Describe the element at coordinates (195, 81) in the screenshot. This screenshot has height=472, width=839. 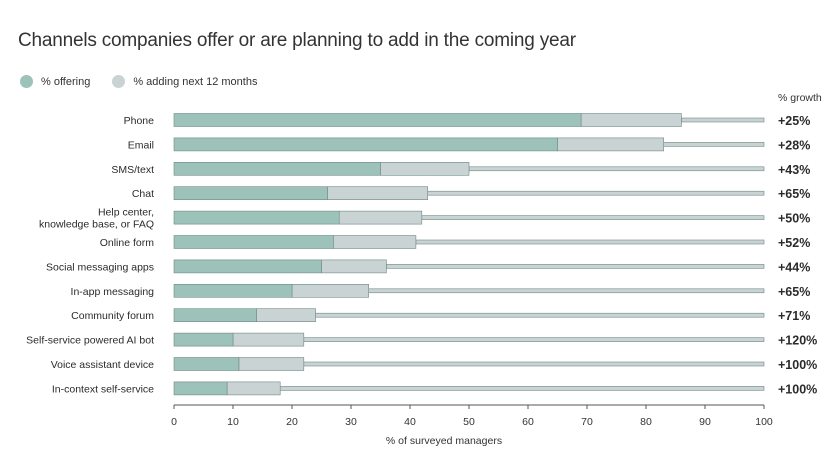
I see `legend-label-adding: % adding next 12 months` at that location.